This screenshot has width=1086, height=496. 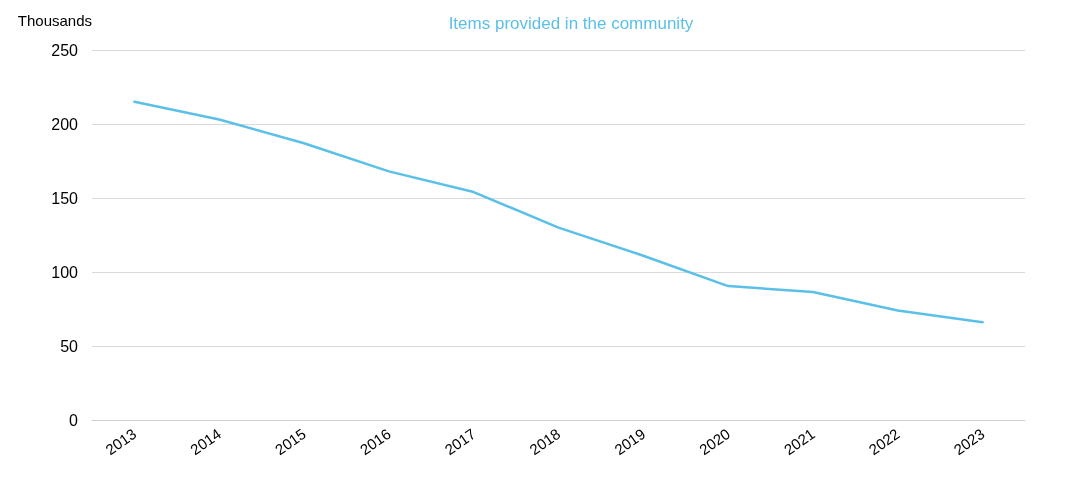 I want to click on y-tick-label: 100, so click(x=65, y=272).